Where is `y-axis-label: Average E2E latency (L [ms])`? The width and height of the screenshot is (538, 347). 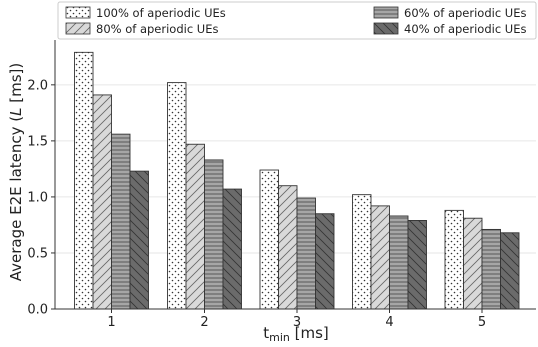
y-axis-label: Average E2E latency (L [ms]) is located at coordinates (16, 172).